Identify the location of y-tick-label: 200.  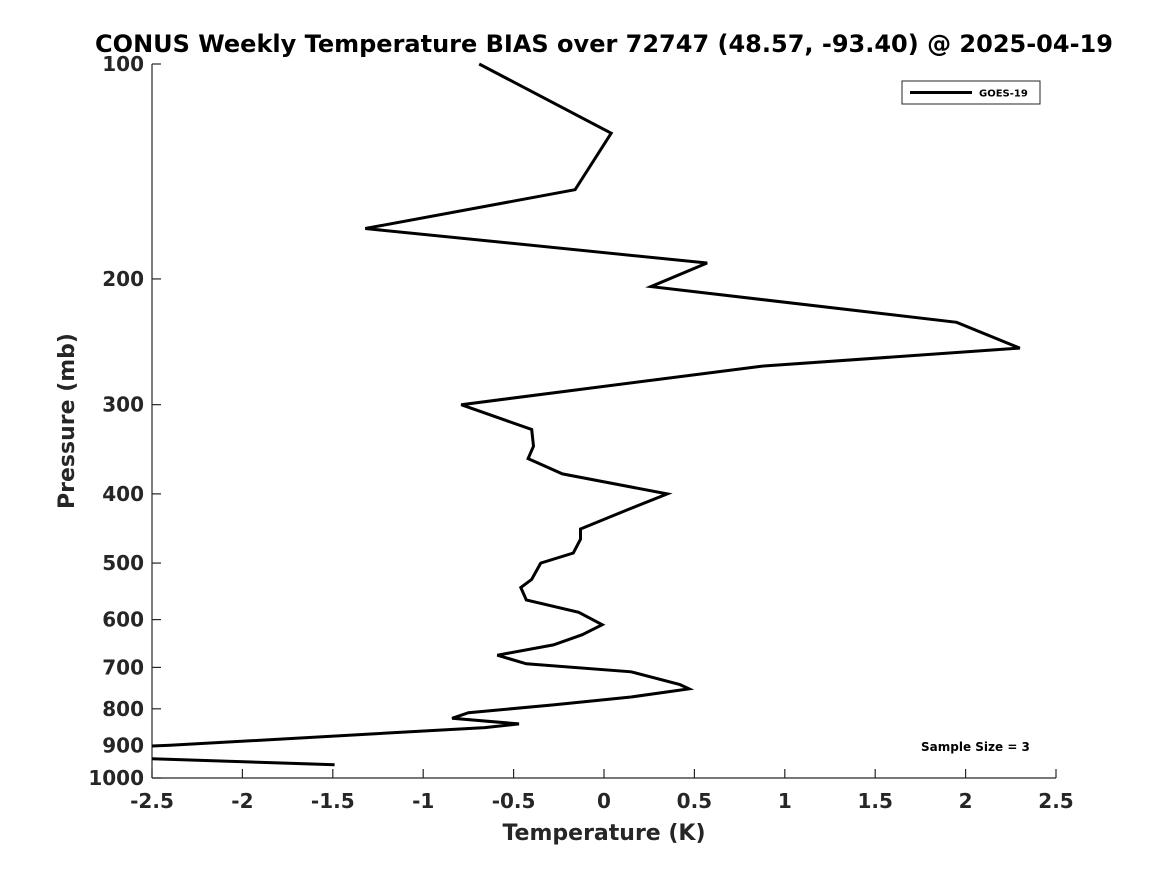
(123, 279).